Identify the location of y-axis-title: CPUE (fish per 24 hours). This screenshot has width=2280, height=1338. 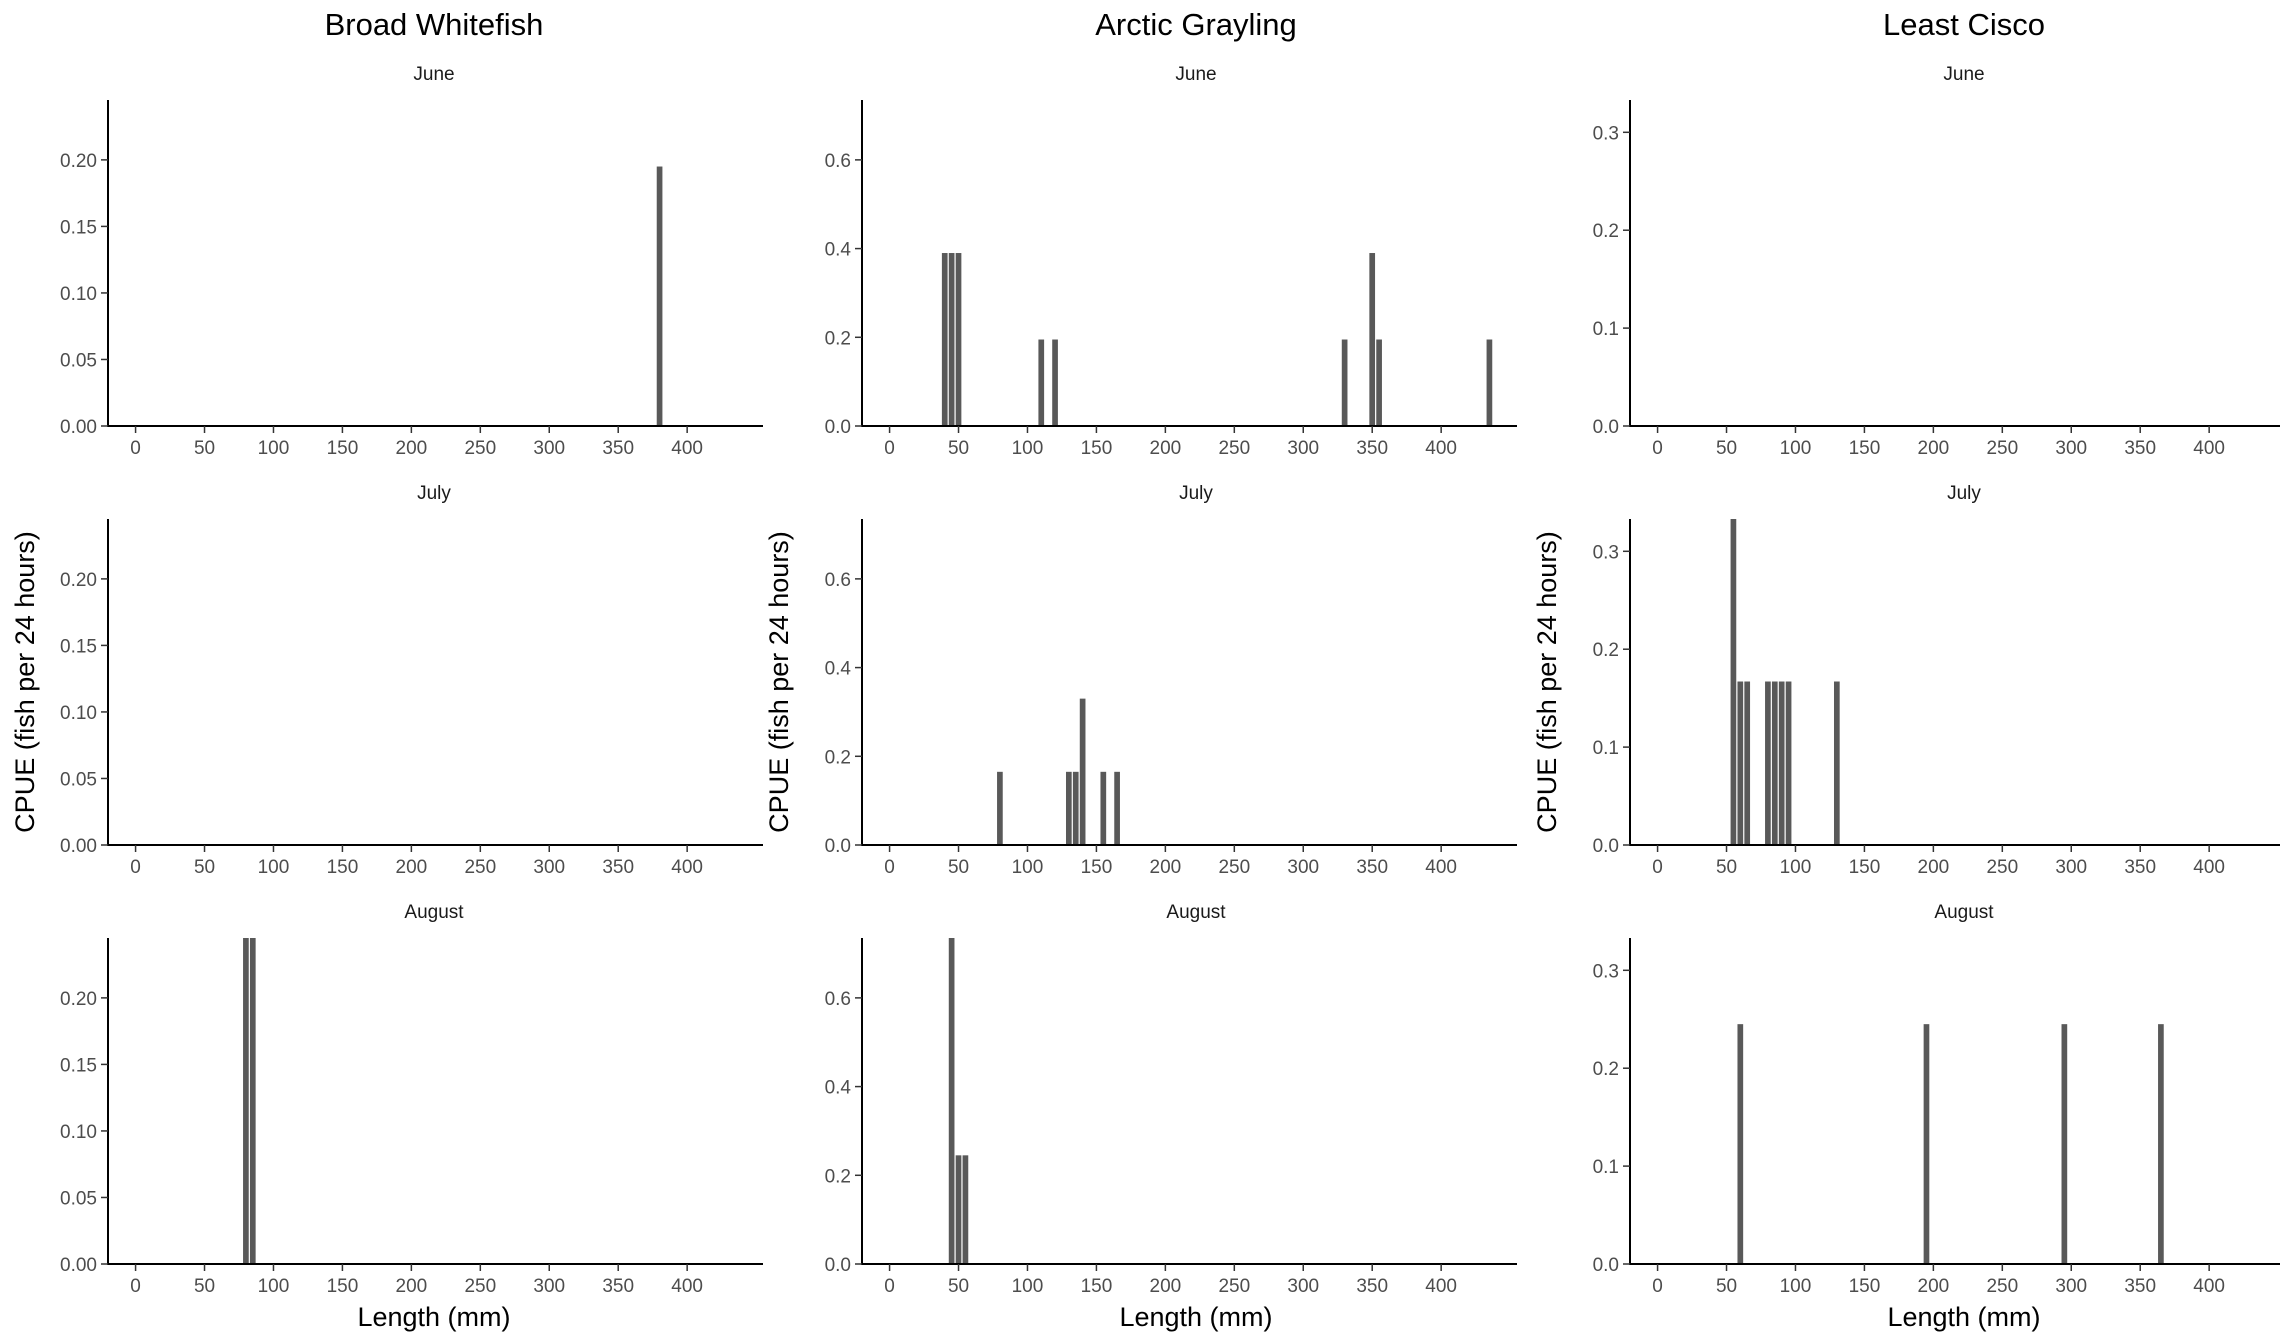
(25, 682).